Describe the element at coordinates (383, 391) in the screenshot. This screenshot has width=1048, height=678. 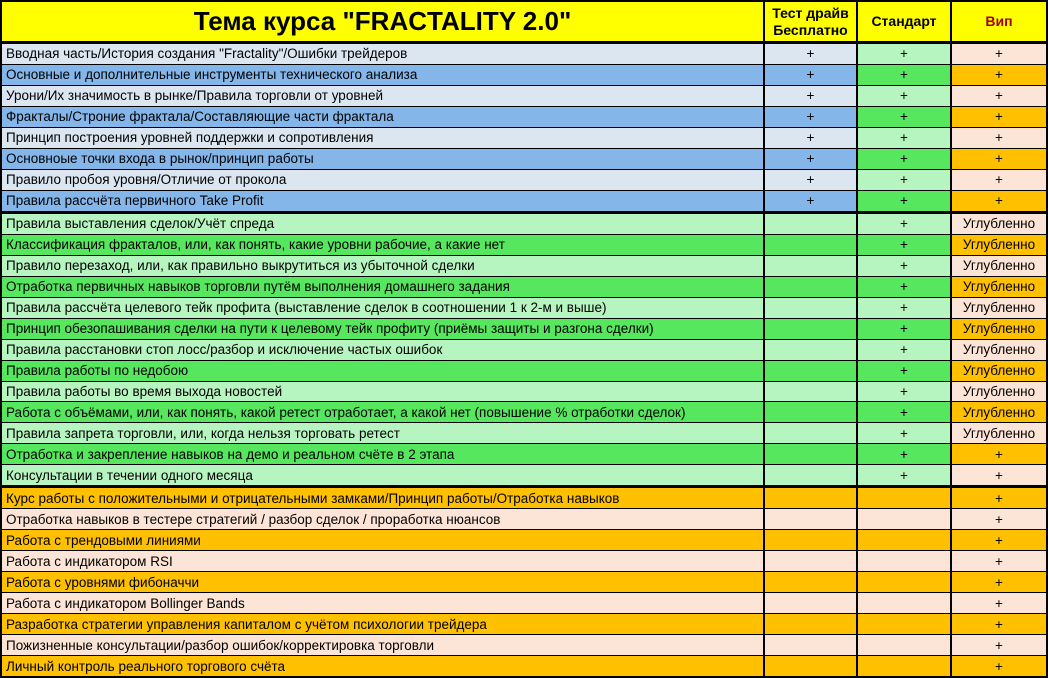
I see `topic-cell: Правила работы во время выхода новостей` at that location.